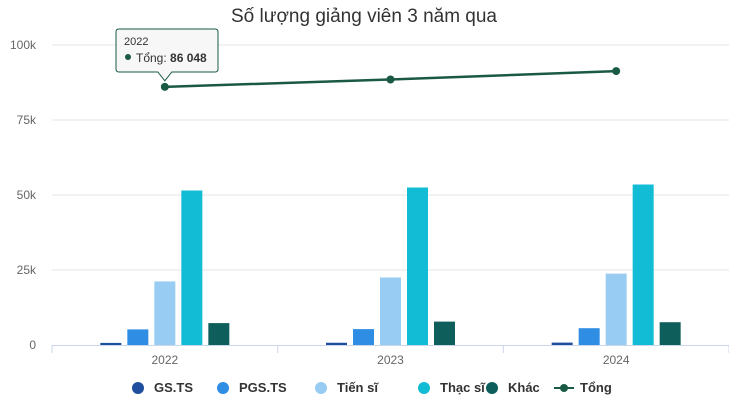 The width and height of the screenshot is (729, 400). I want to click on legend-label: Tiến sĩ, so click(358, 387).